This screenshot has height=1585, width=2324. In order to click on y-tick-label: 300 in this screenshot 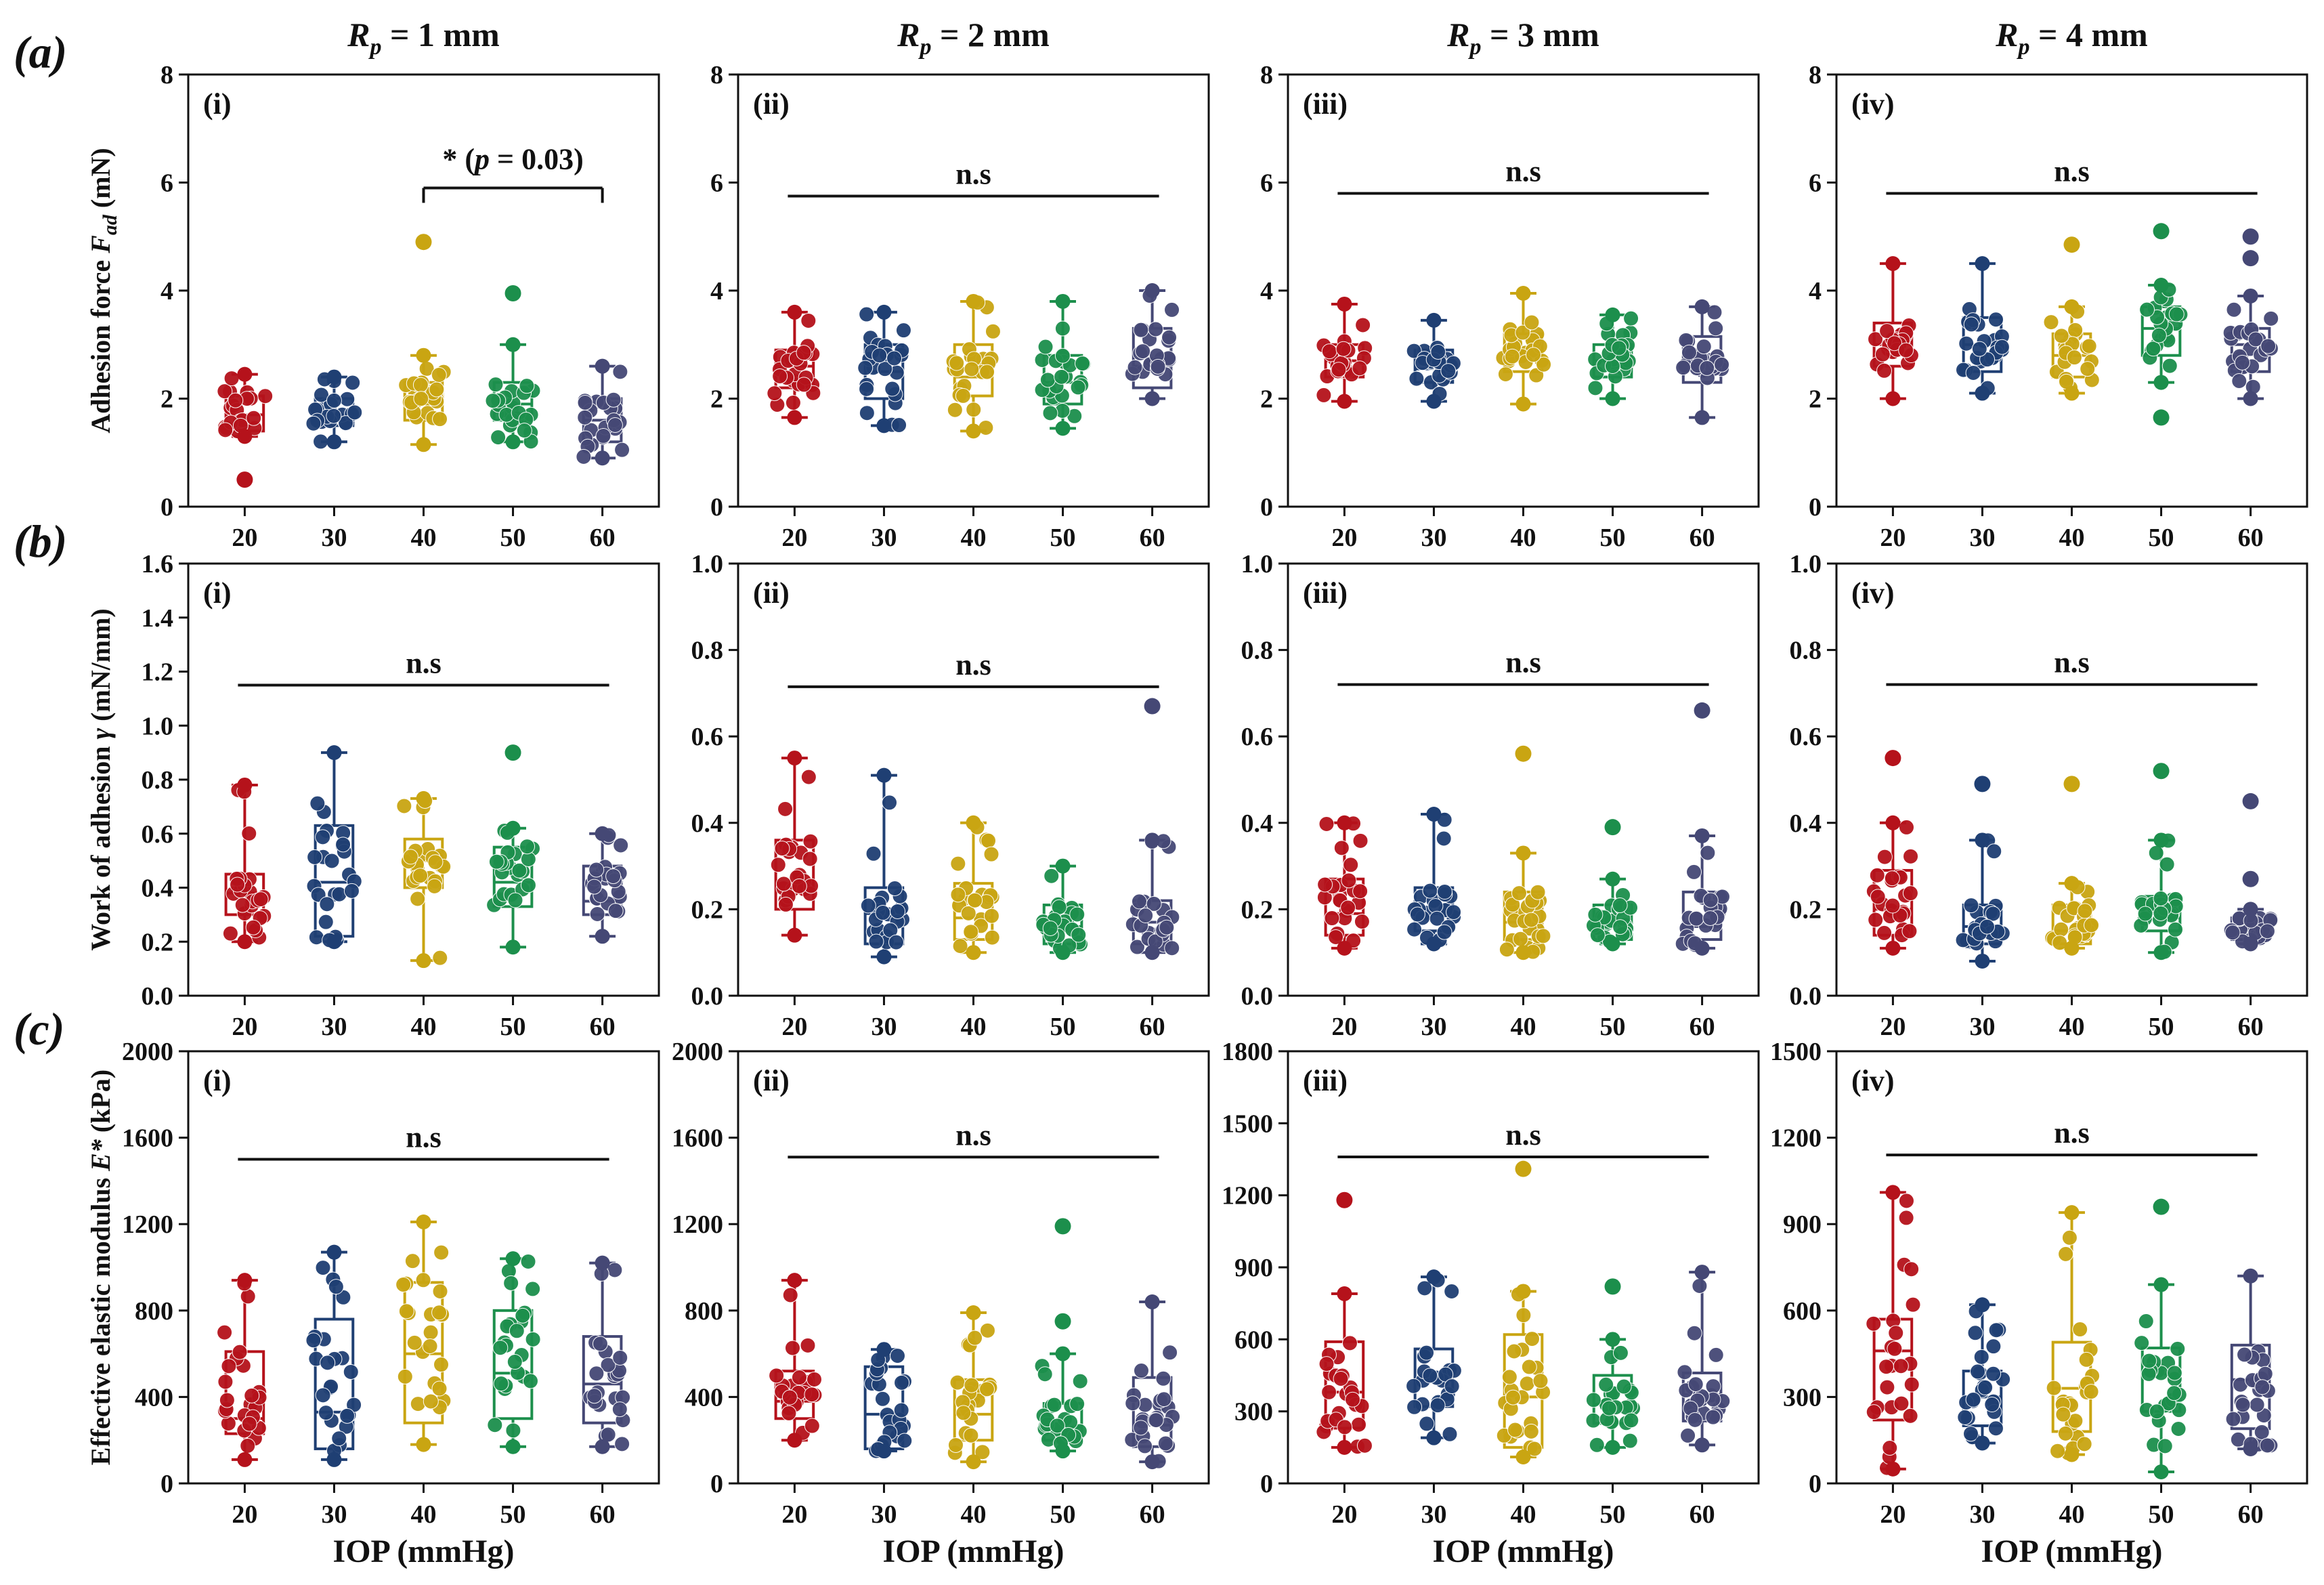, I will do `click(1253, 1412)`.